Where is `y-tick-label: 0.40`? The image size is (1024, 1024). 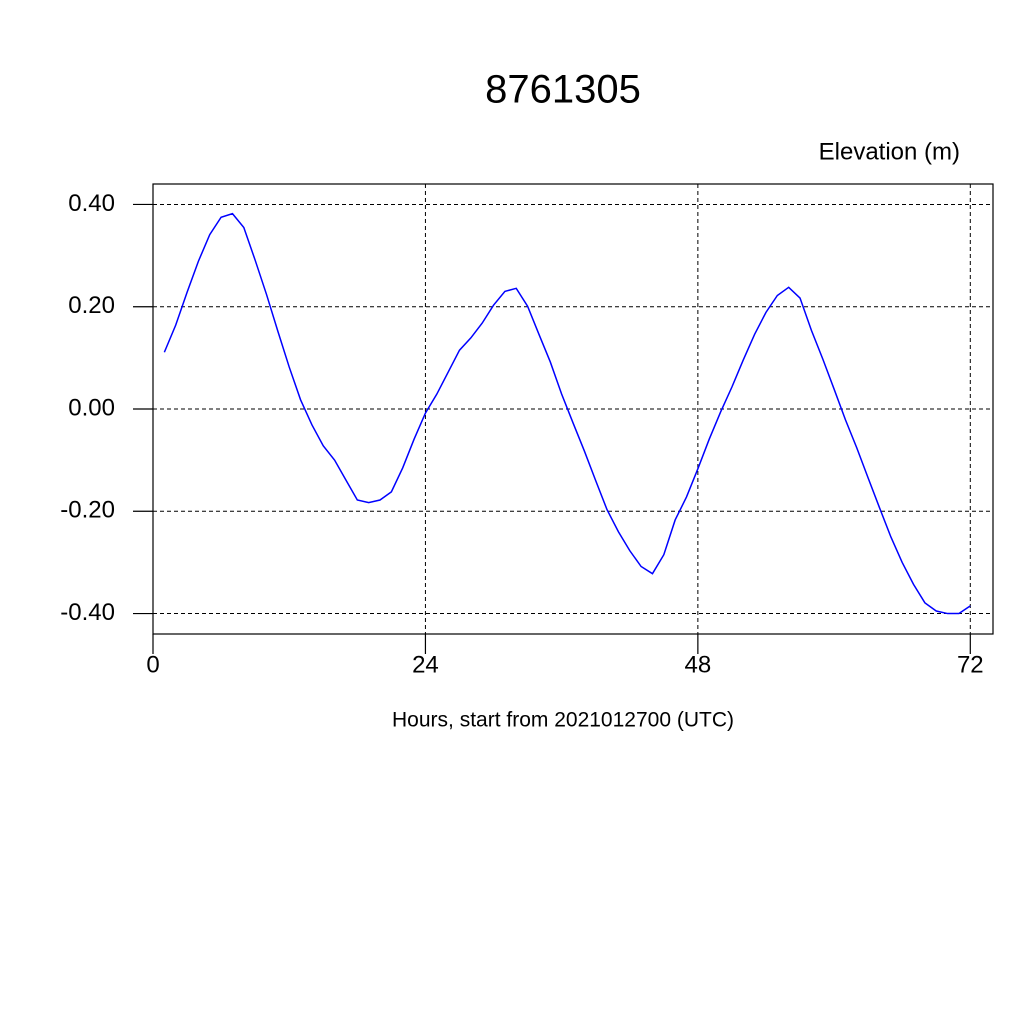
y-tick-label: 0.40 is located at coordinates (91, 203).